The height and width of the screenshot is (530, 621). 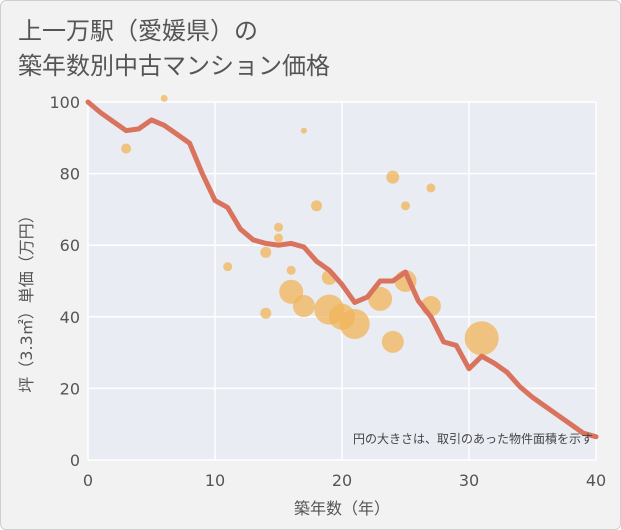 I want to click on x-tick-label: 40, so click(x=596, y=480).